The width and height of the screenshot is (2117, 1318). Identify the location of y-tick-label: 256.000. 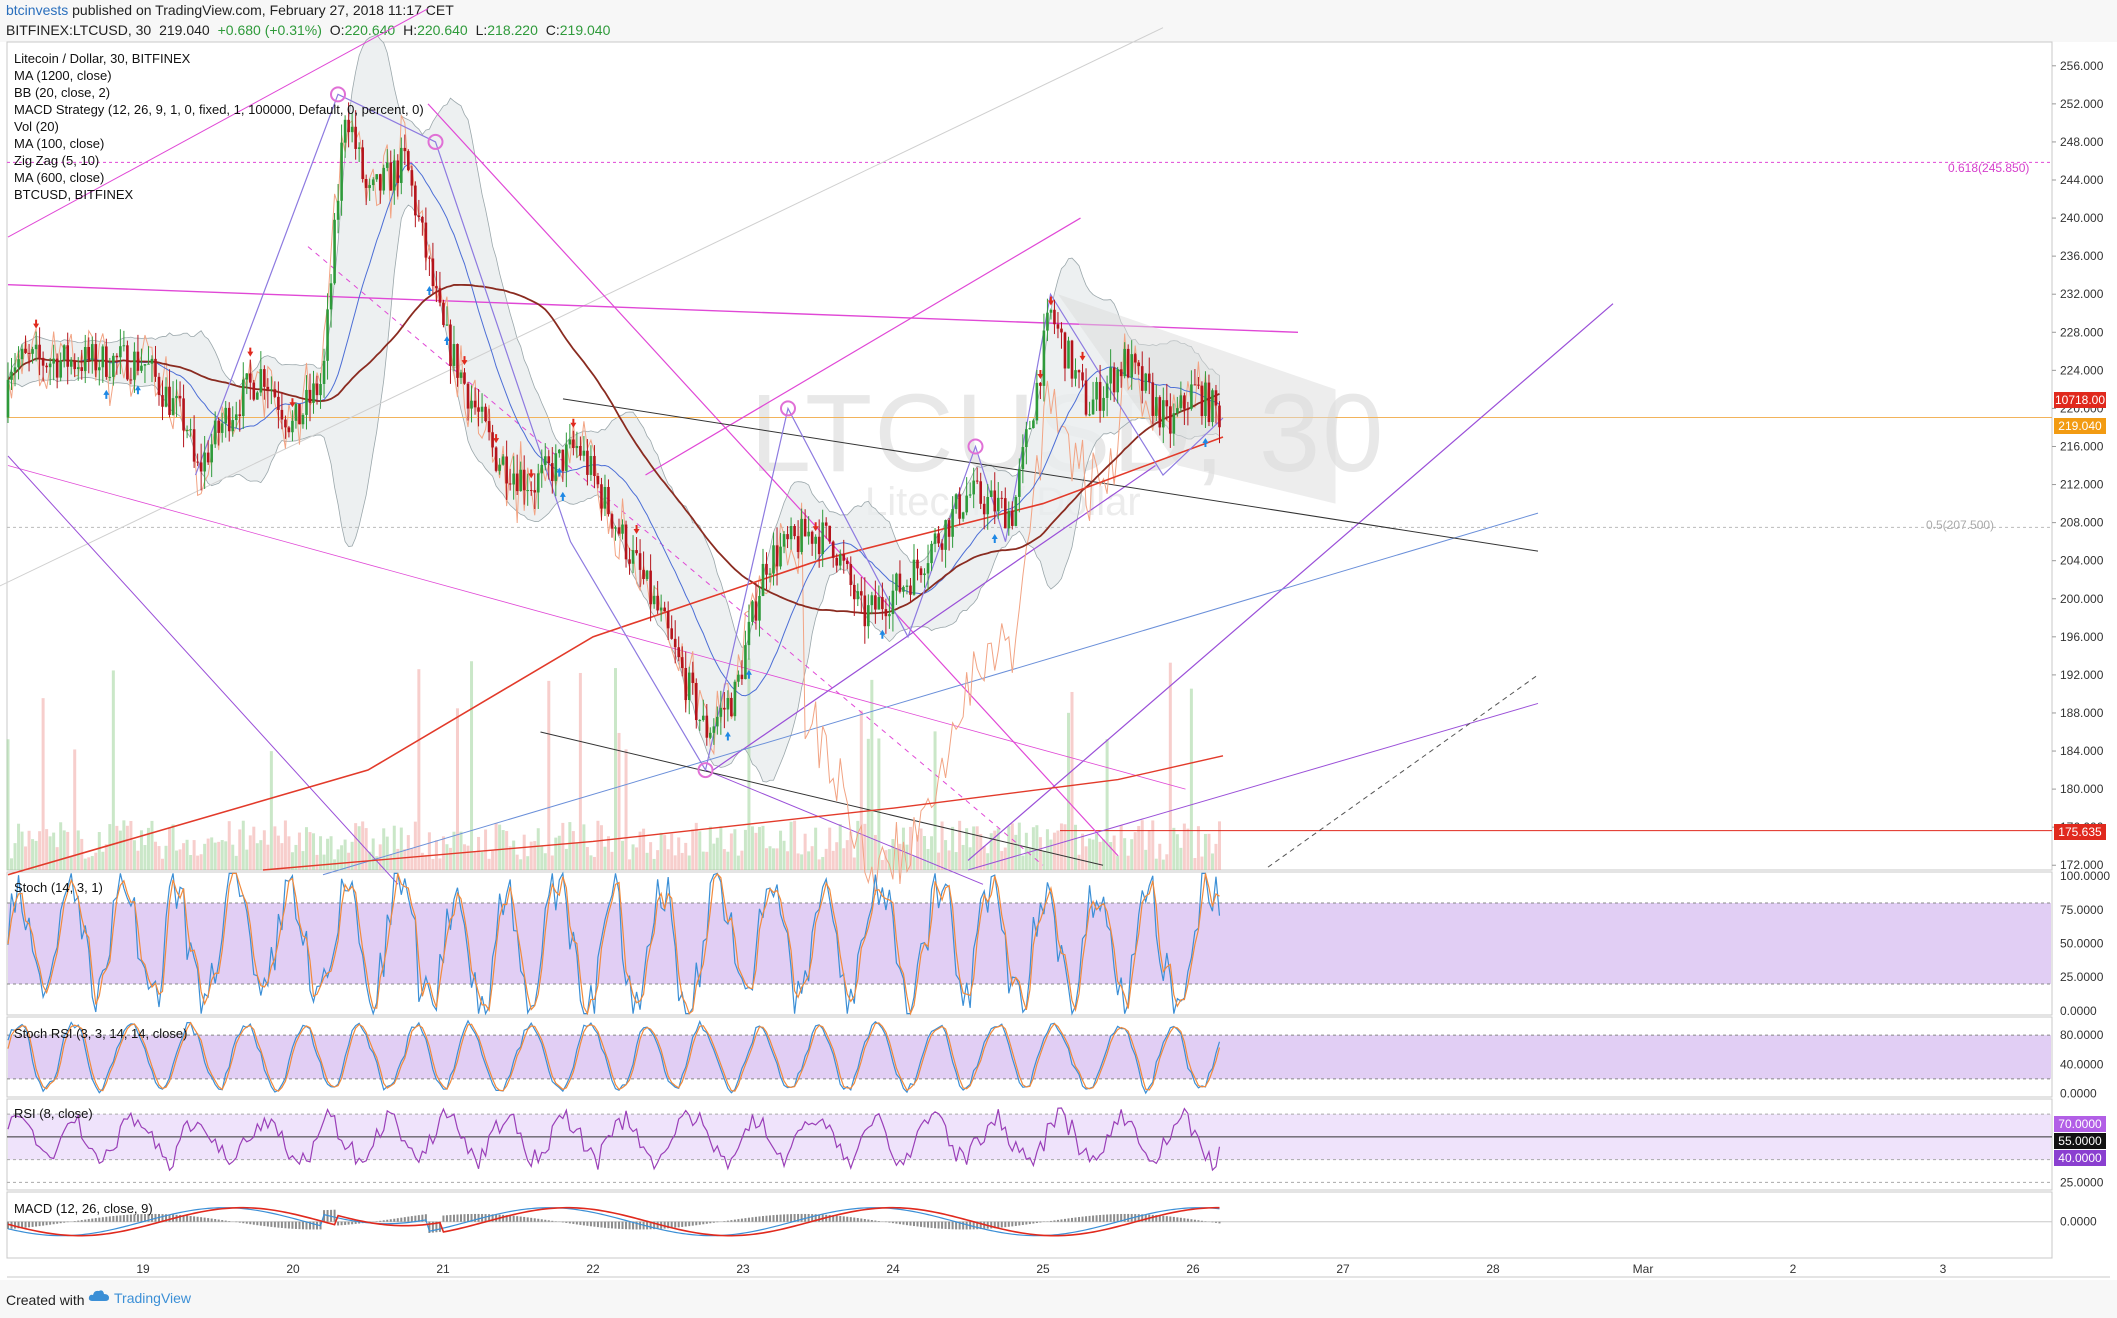
(2082, 66).